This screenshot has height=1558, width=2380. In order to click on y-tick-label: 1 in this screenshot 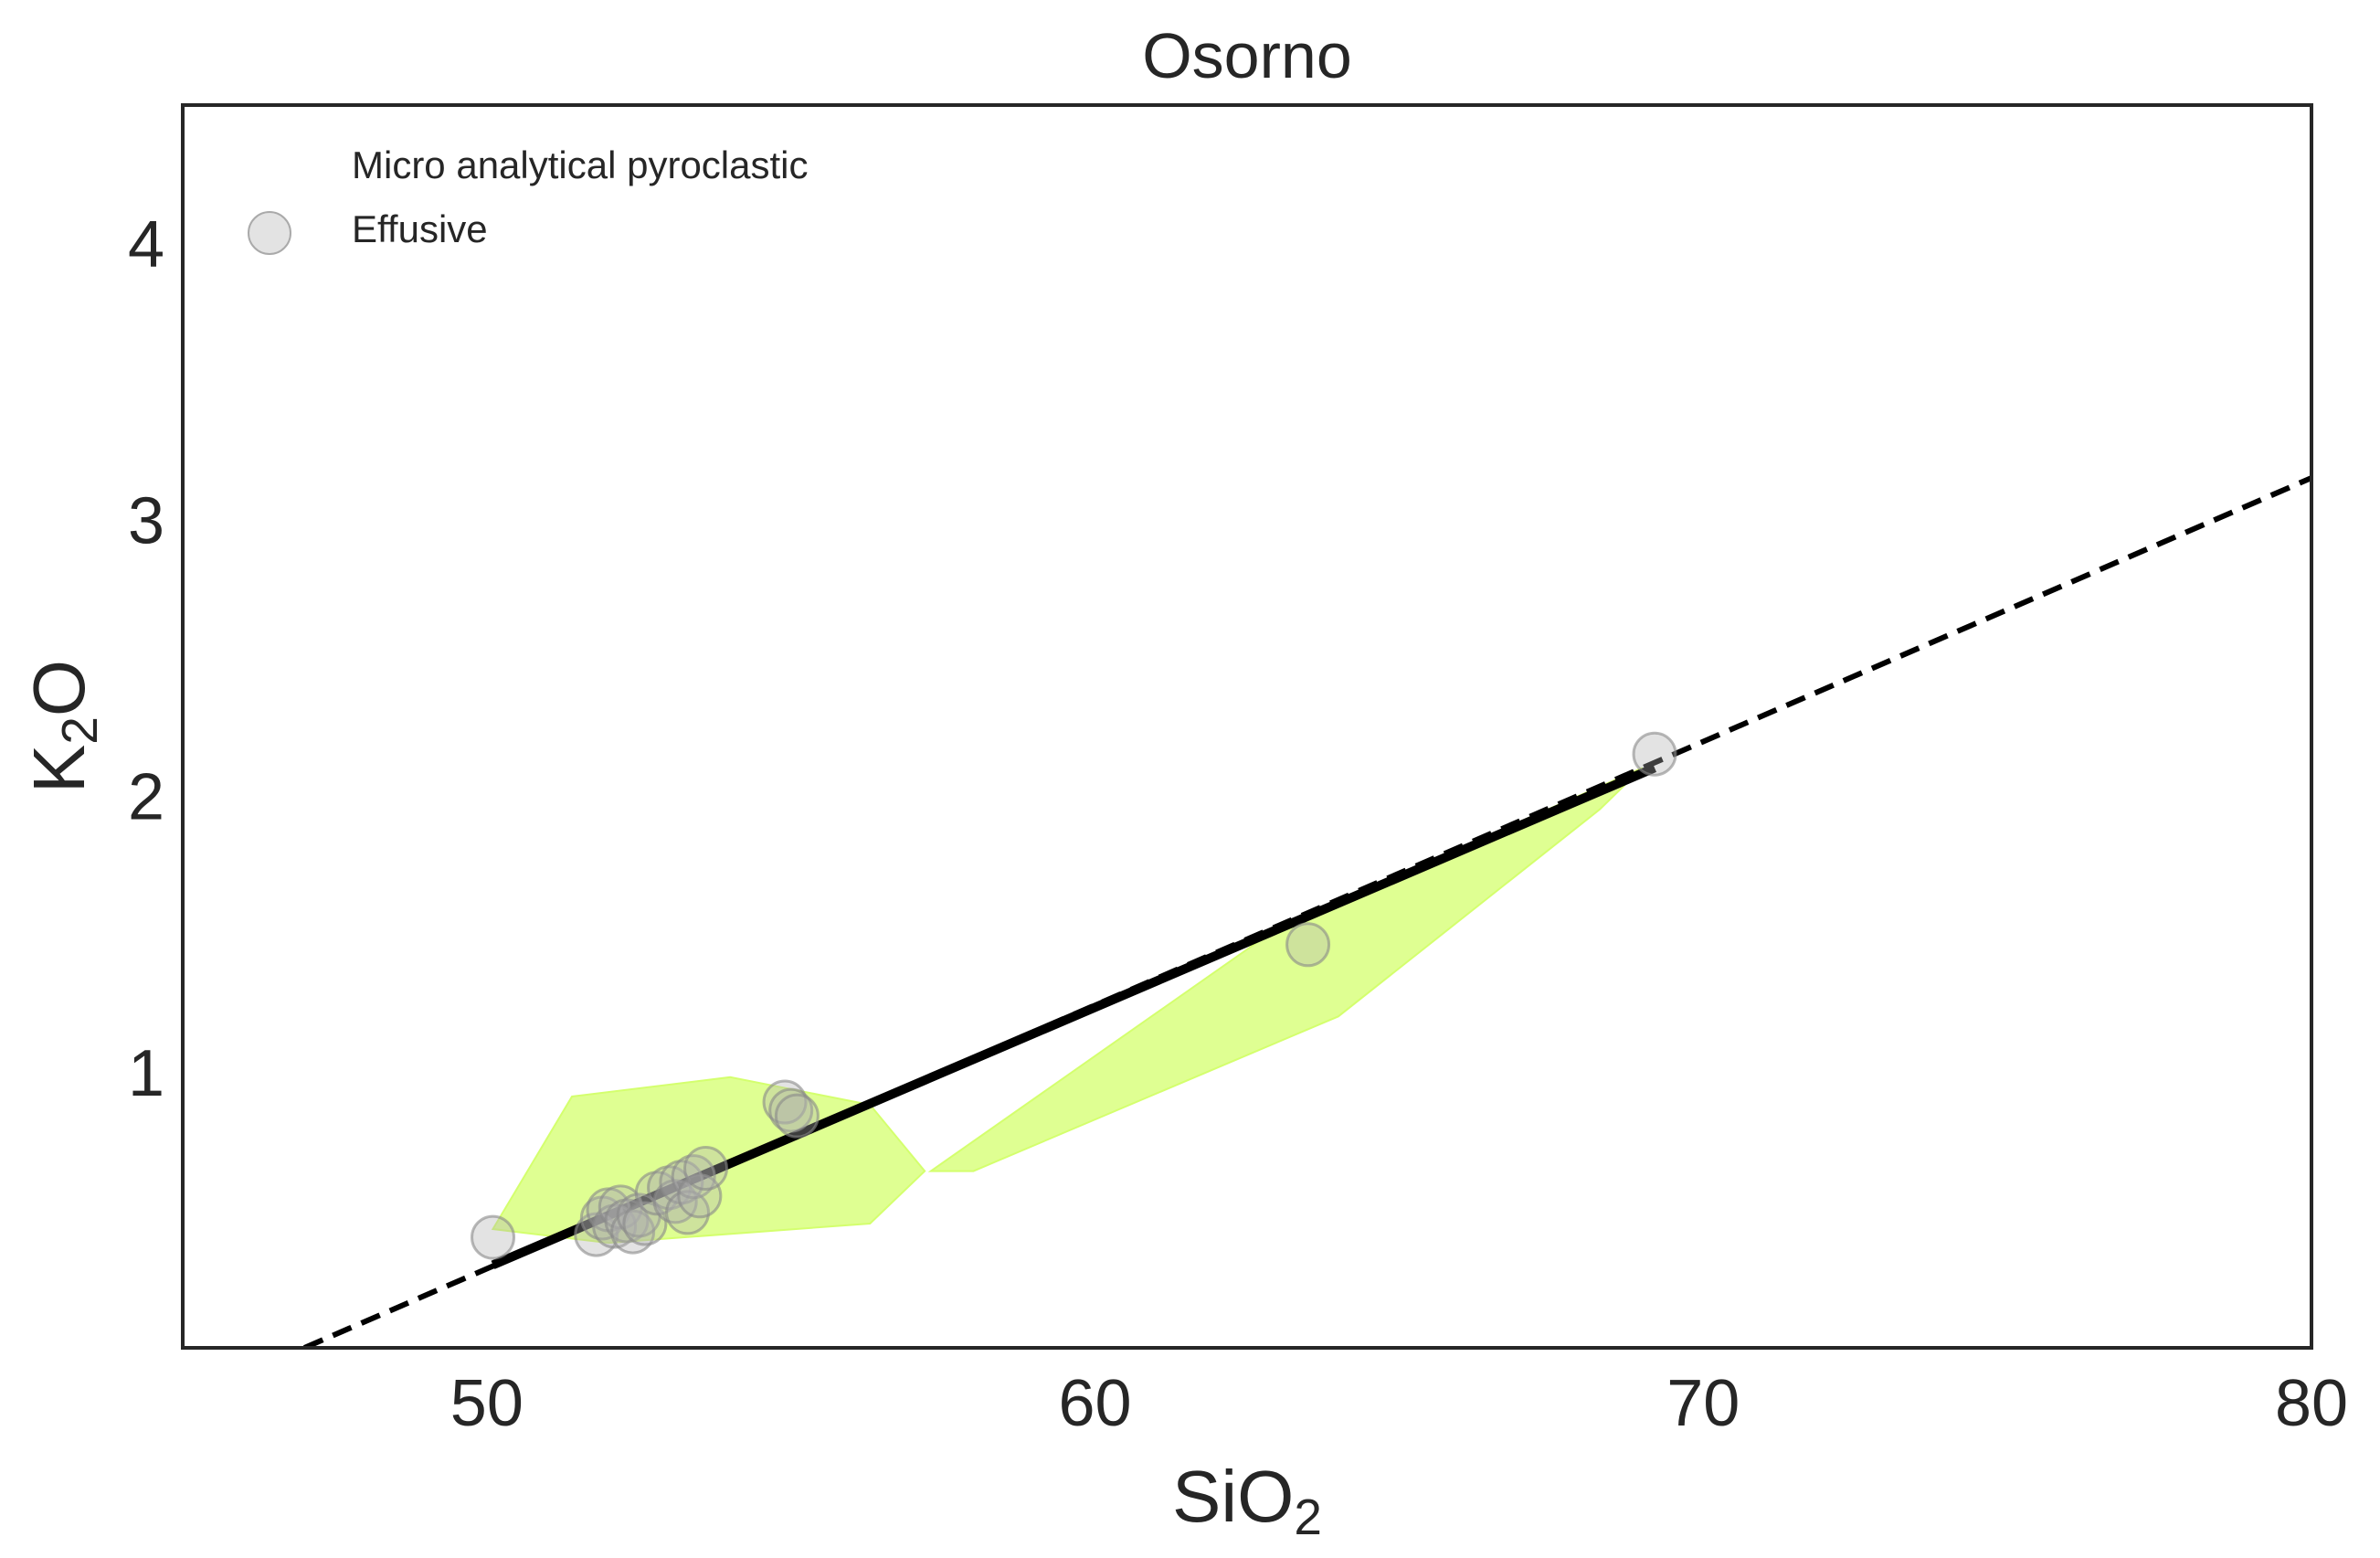, I will do `click(146, 1073)`.